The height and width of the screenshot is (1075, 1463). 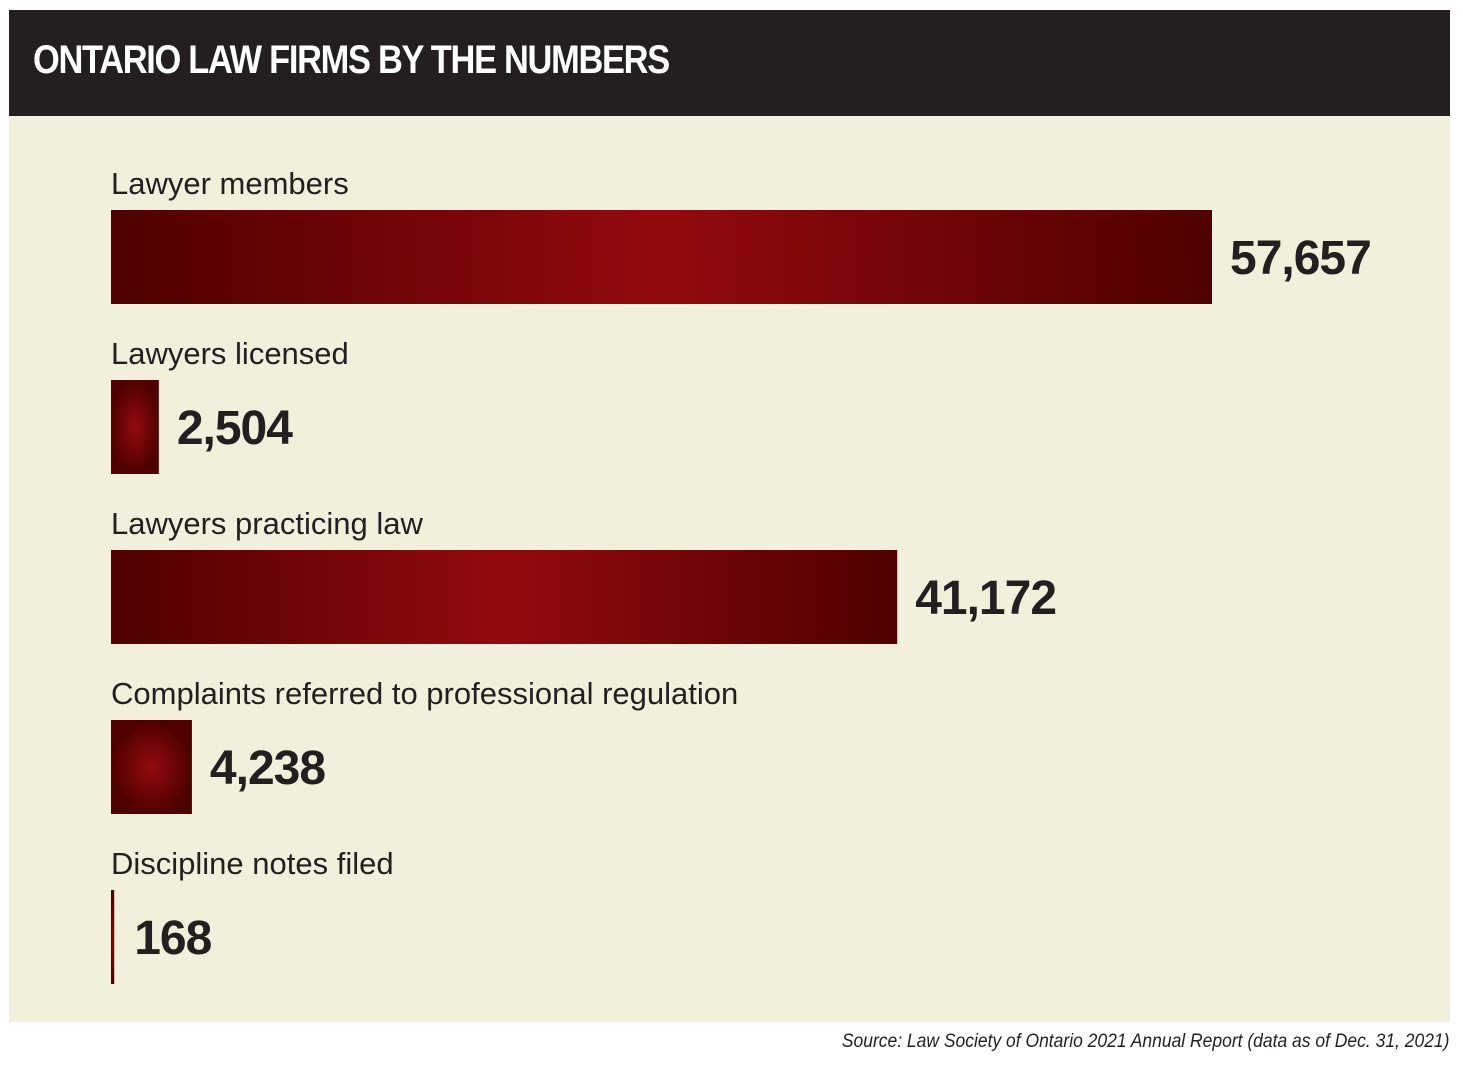 I want to click on category-label: Discipline notes filed, so click(x=252, y=863).